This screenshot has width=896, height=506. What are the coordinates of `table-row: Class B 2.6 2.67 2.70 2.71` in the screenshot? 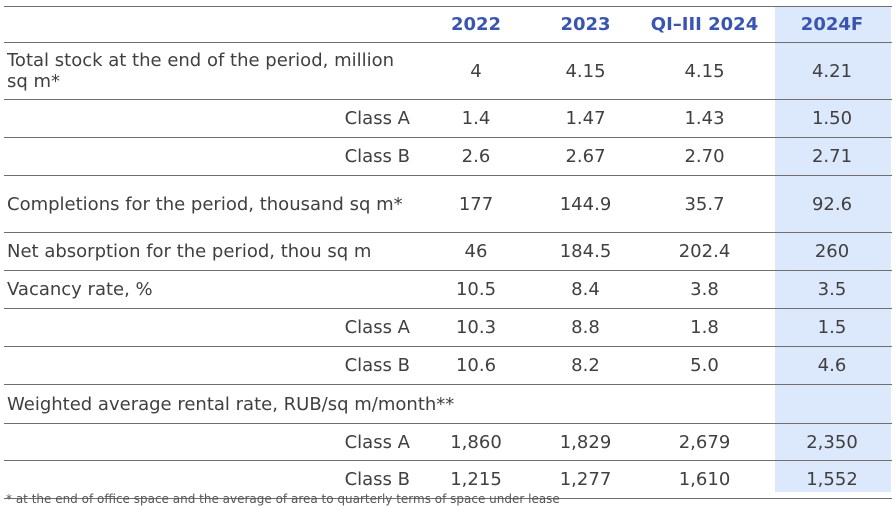 It's located at (448, 157).